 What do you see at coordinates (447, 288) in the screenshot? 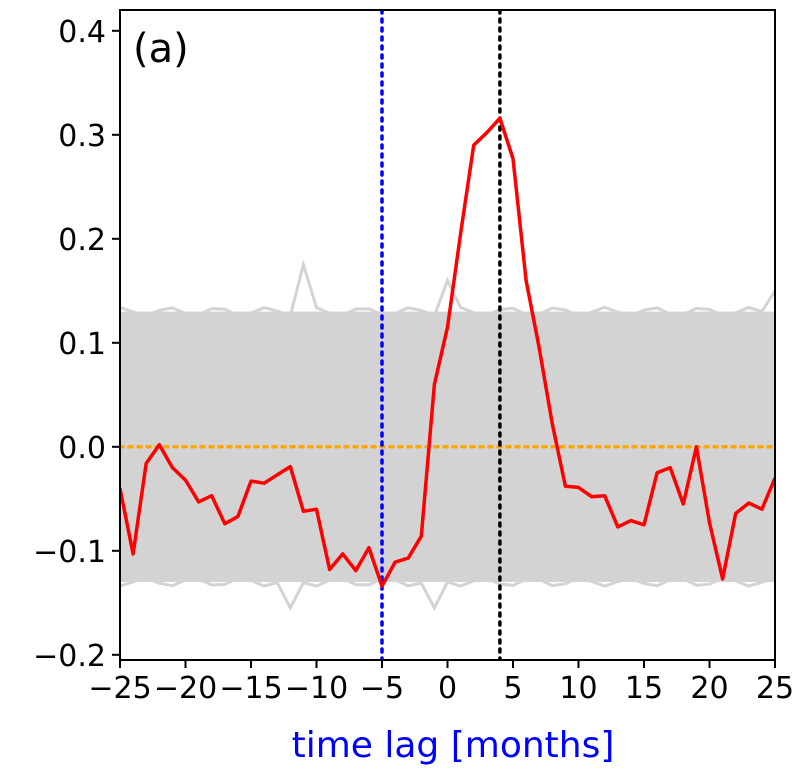
I see `surrogate-upper-envelope` at bounding box center [447, 288].